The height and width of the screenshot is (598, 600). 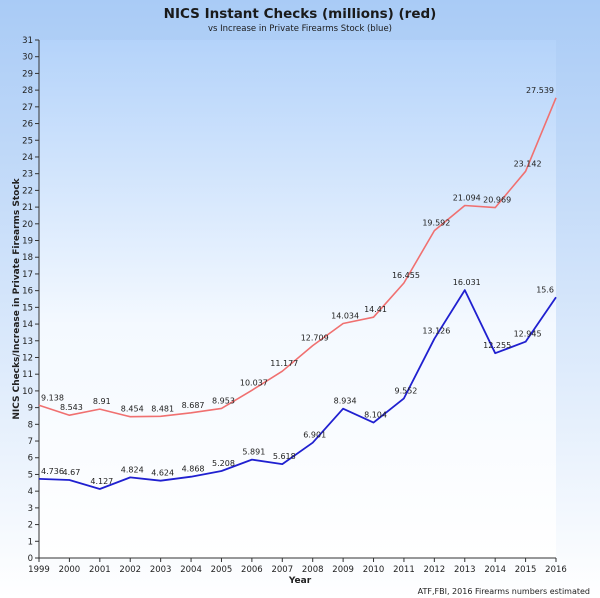 I want to click on data-label-nics: 8.543, so click(x=71, y=407).